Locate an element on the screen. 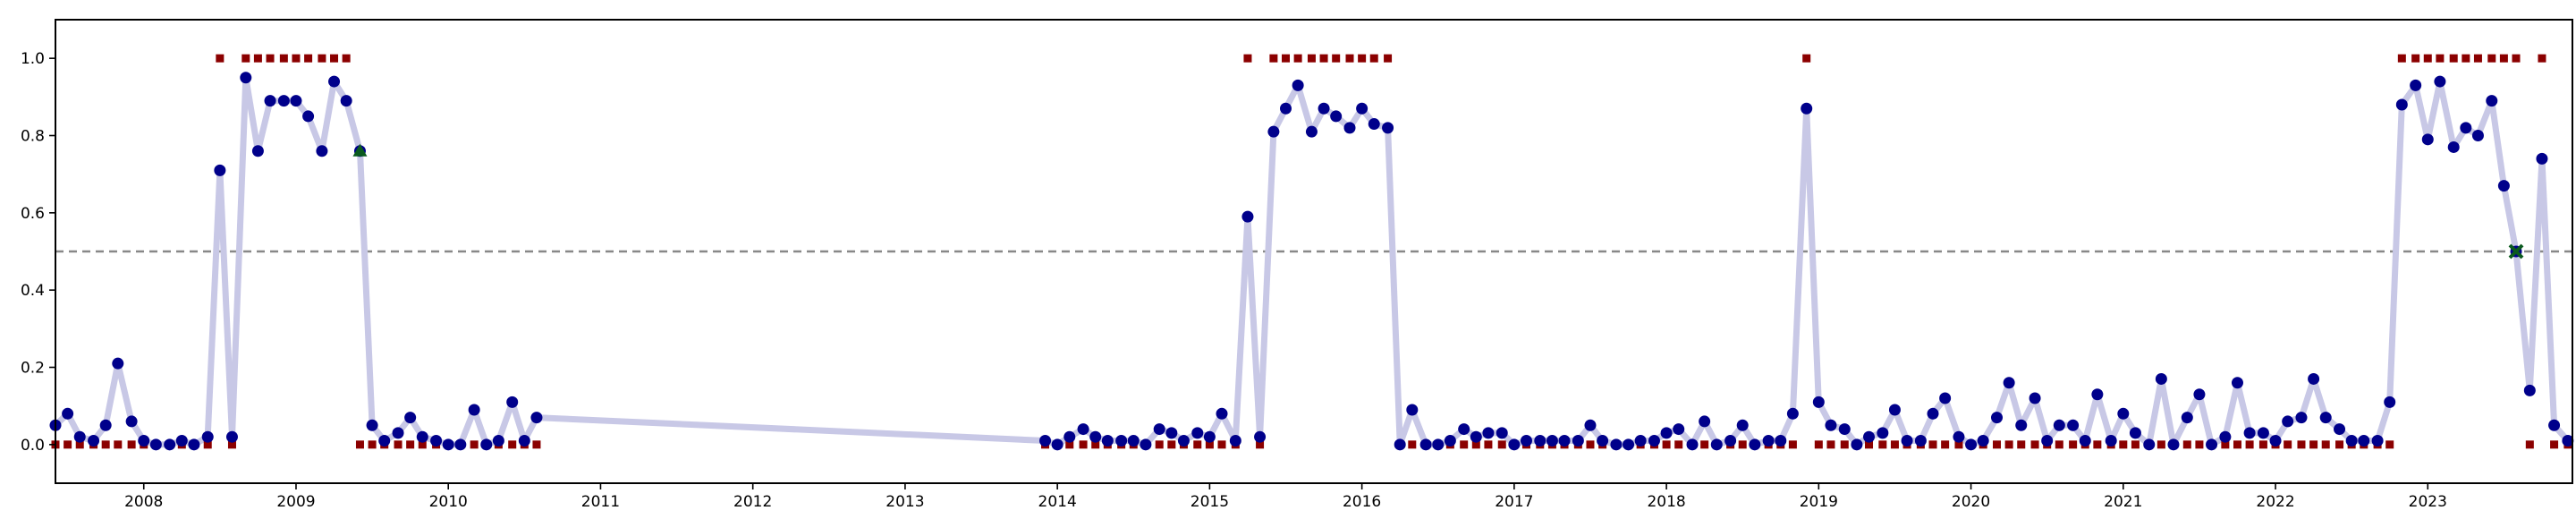  y-tick-label: 0.0 is located at coordinates (33, 446).